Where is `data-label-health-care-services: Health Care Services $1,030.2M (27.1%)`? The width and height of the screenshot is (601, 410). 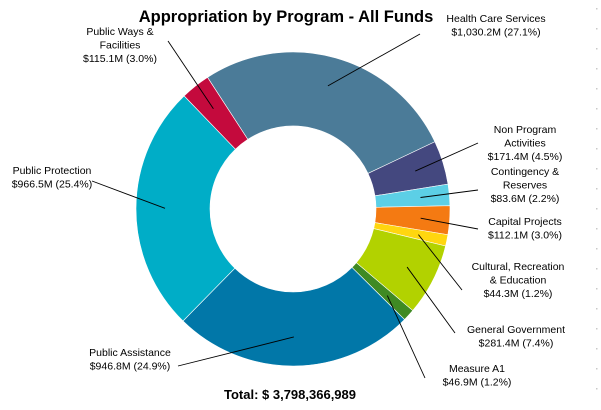 data-label-health-care-services: Health Care Services $1,030.2M (27.1%) is located at coordinates (495, 26).